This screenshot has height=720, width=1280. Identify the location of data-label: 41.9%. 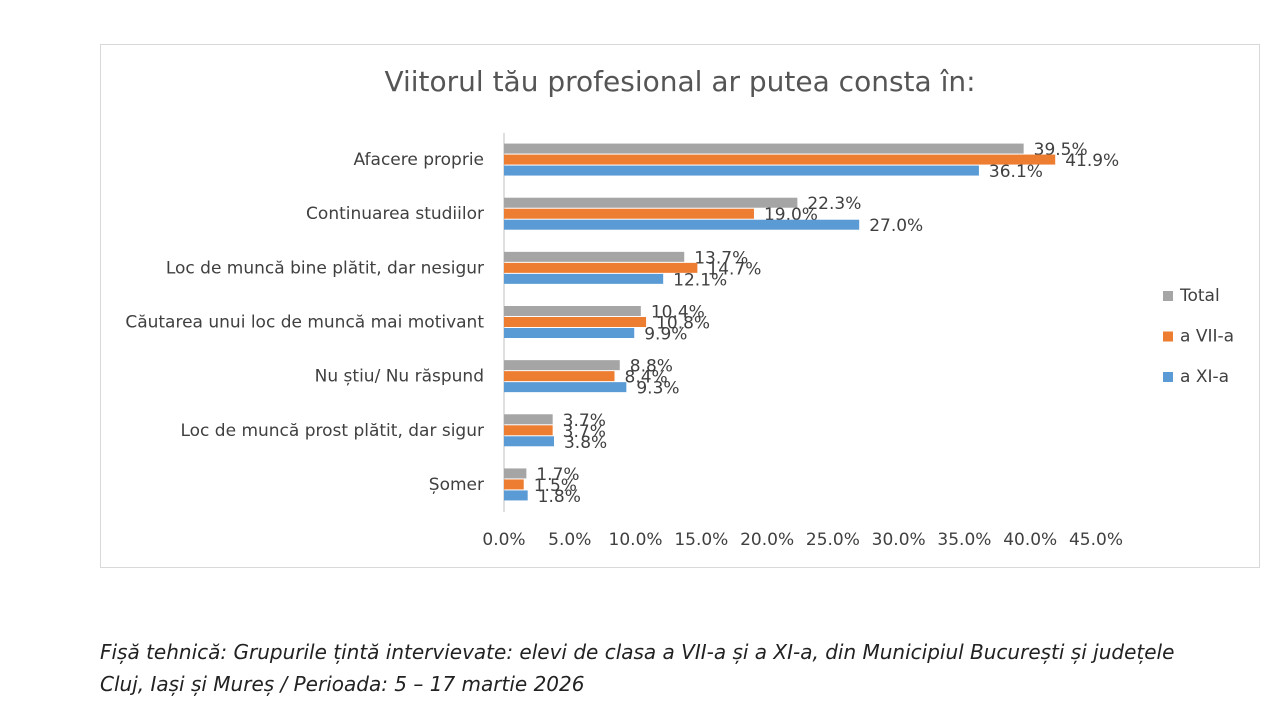
(1092, 161).